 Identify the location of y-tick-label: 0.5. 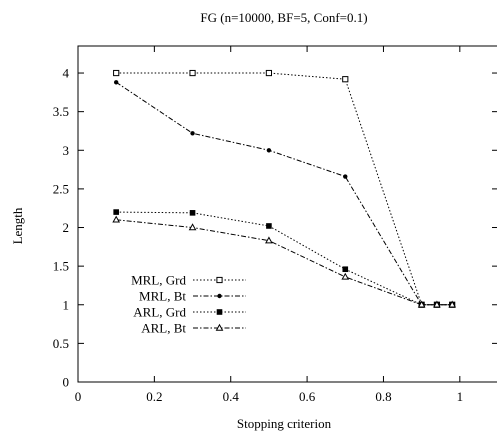
(61, 343).